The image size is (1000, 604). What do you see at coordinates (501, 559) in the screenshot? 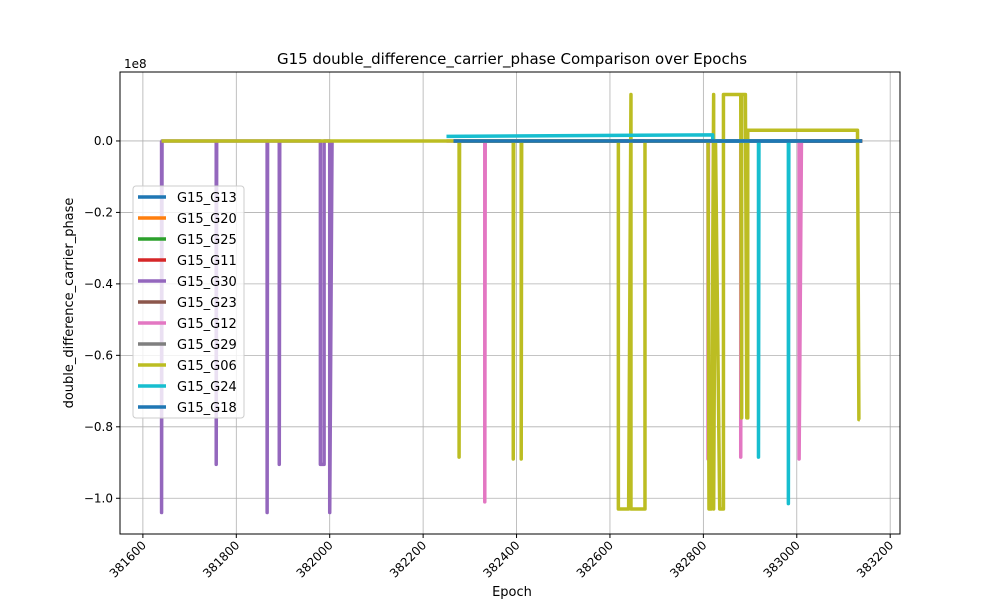
I see `x-tick-label: 382400` at bounding box center [501, 559].